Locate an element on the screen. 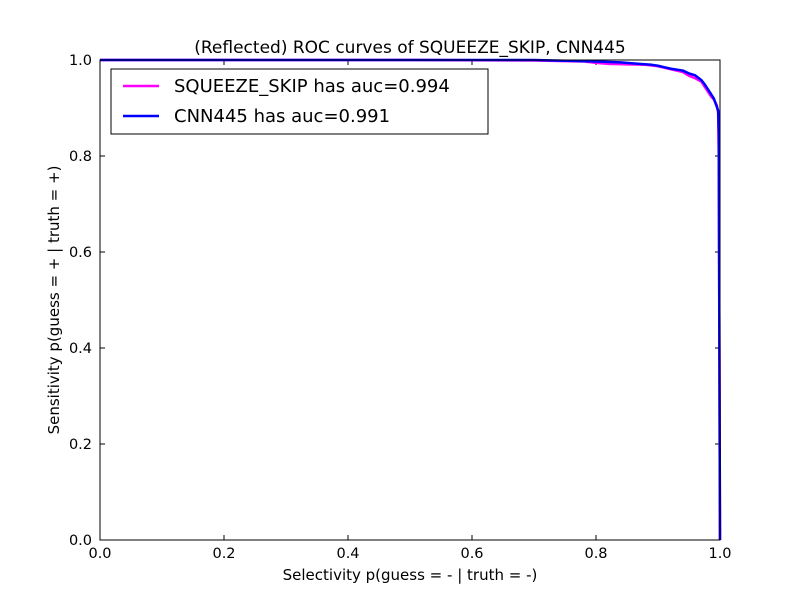 This screenshot has width=800, height=600. legend-label-cnn445: CNN445 has auc=0.991 is located at coordinates (282, 116).